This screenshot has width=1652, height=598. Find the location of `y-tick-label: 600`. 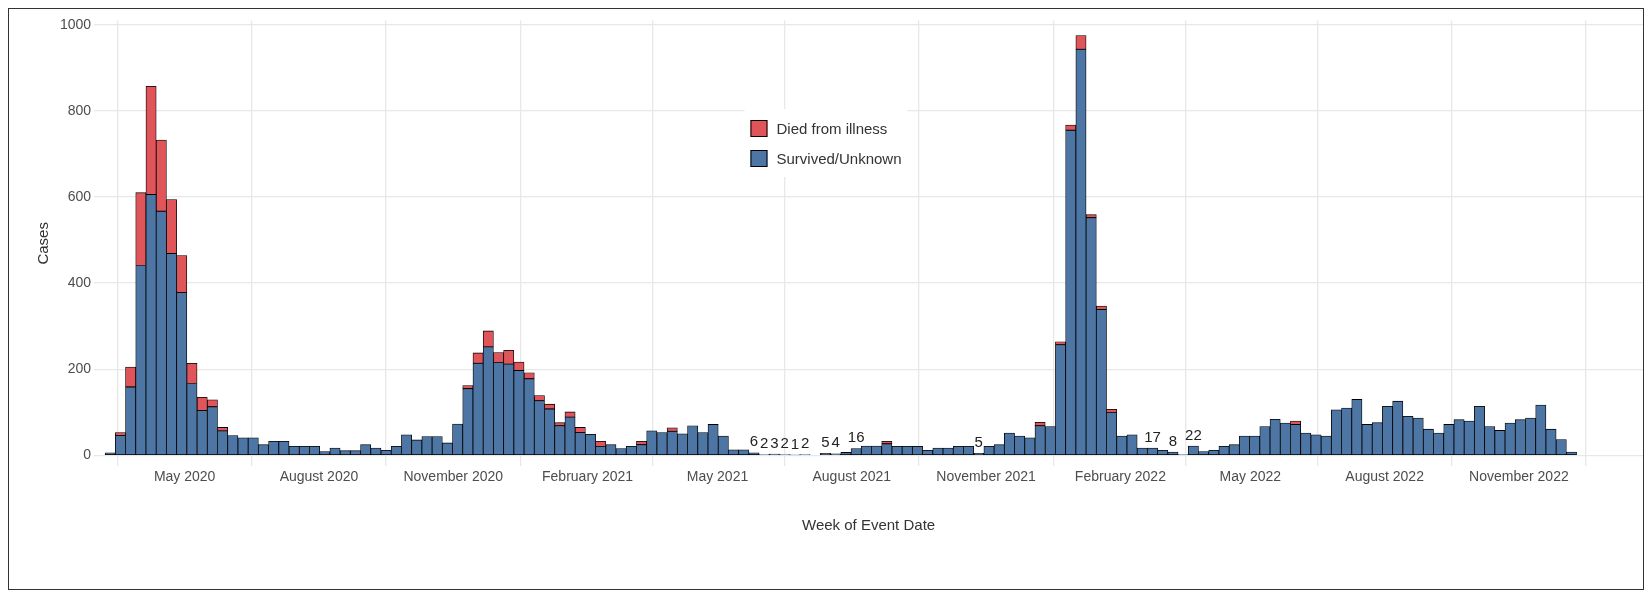

y-tick-label: 600 is located at coordinates (79, 195).